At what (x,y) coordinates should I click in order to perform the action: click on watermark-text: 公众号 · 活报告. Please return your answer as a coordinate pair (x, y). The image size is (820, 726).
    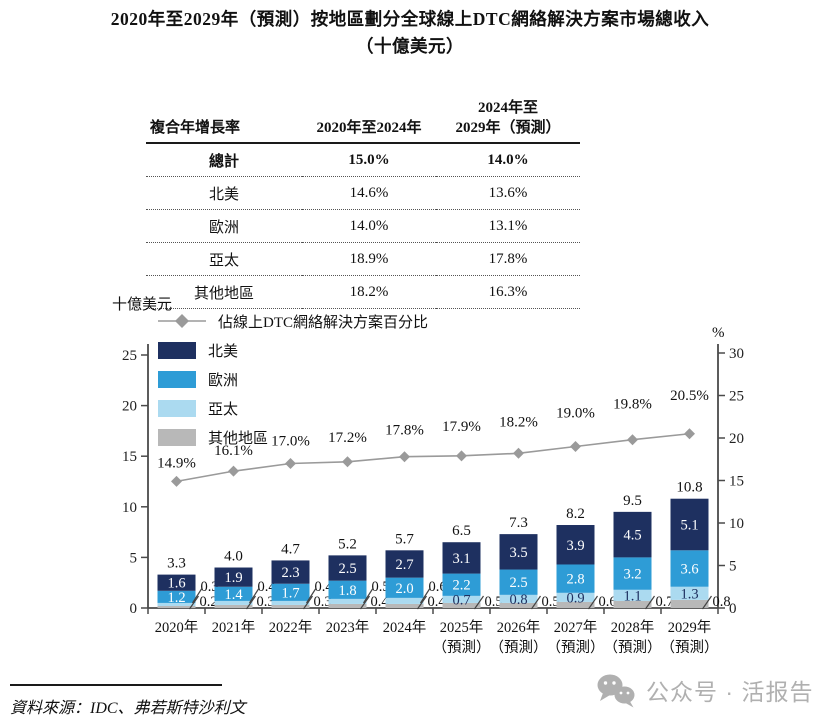
    Looking at the image, I should click on (730, 692).